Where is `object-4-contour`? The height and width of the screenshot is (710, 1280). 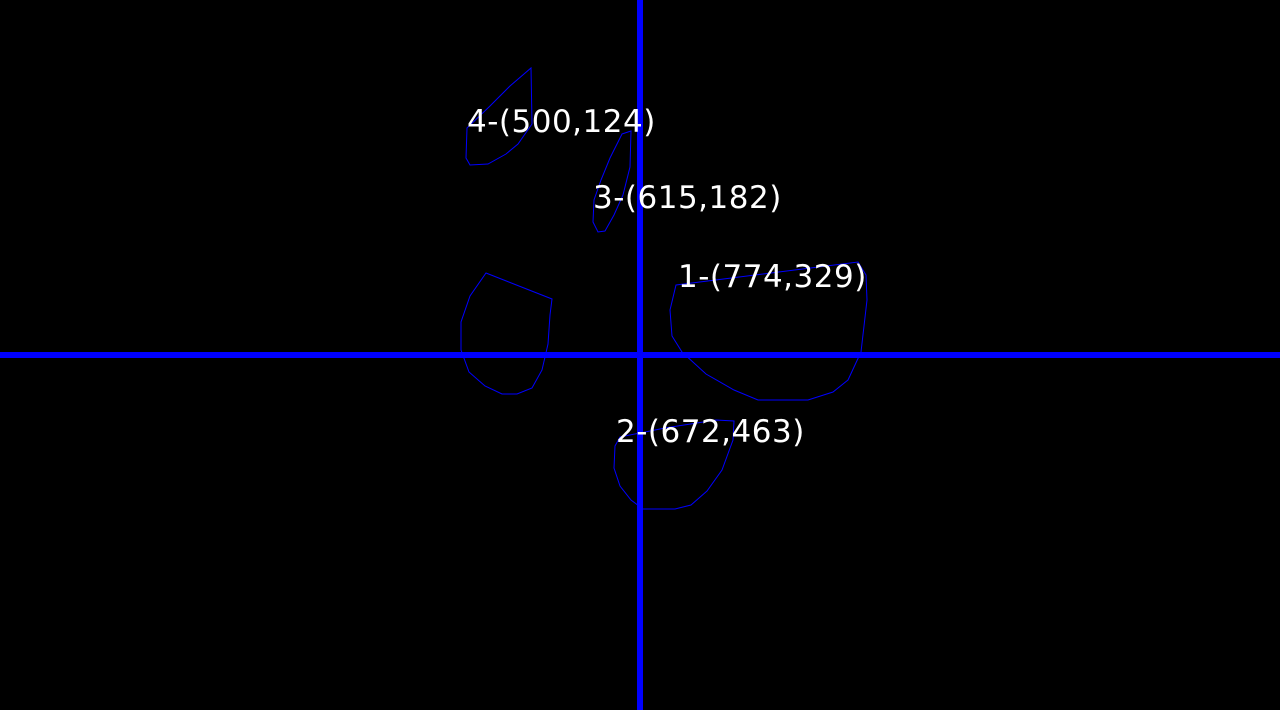
object-4-contour is located at coordinates (499, 116).